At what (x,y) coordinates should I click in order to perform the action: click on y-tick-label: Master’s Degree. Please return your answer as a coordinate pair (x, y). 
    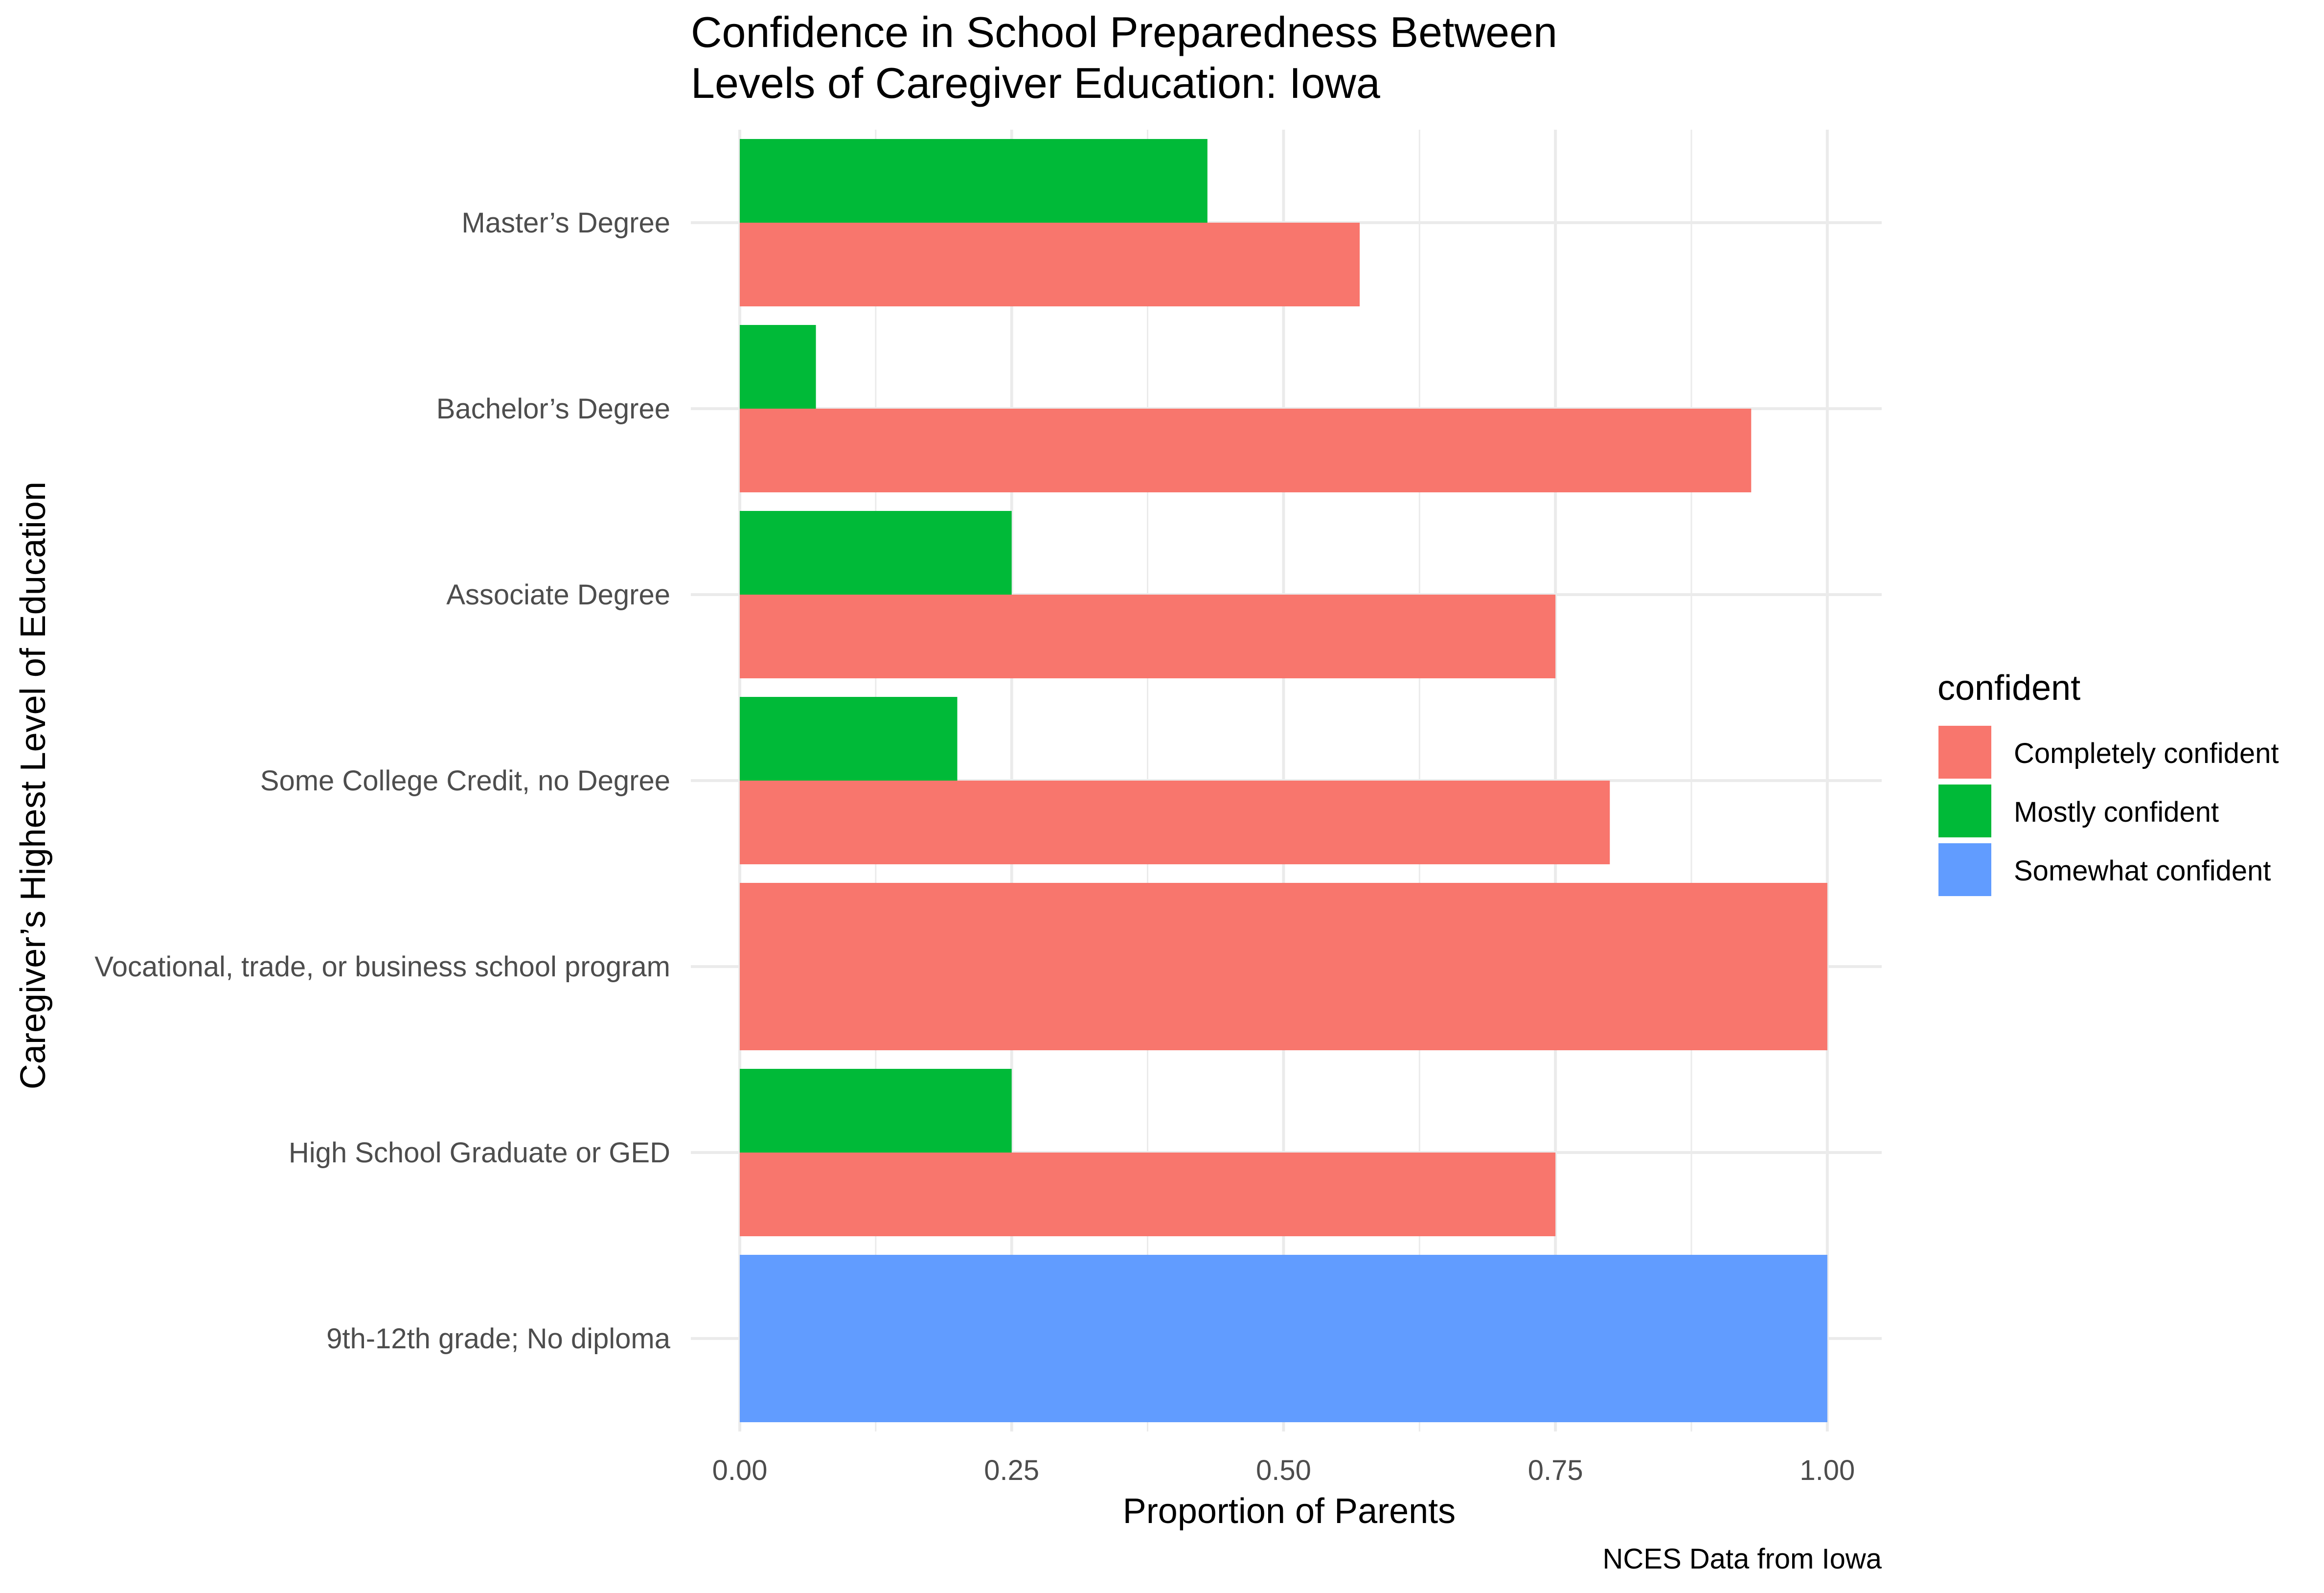
    Looking at the image, I should click on (565, 223).